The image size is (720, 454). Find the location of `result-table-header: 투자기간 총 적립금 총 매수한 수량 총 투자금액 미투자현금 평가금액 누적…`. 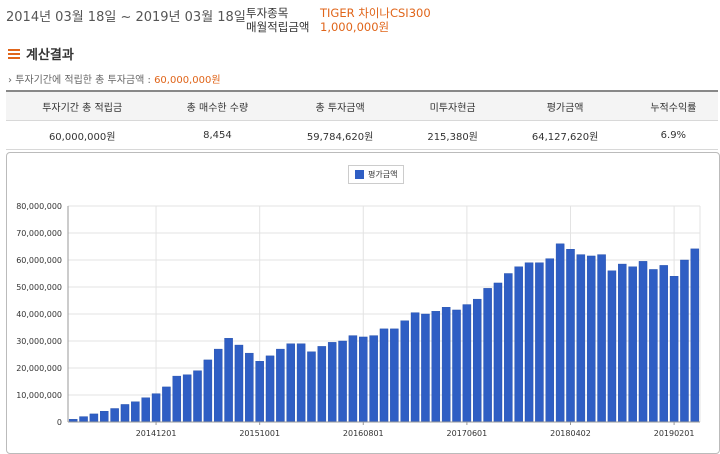

result-table-header: 투자기간 총 적립금 총 매수한 수량 총 투자금액 미투자현금 평가금액 누적… is located at coordinates (362, 105).